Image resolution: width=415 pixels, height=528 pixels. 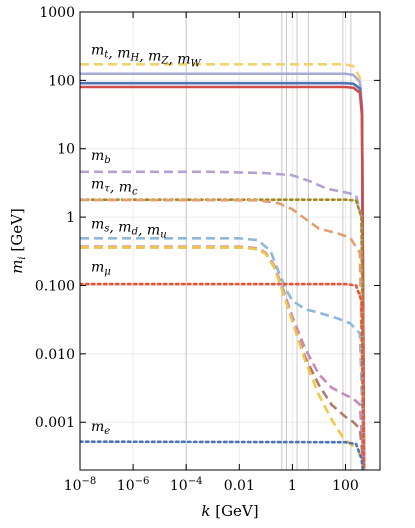 What do you see at coordinates (345, 486) in the screenshot?
I see `x-tick-label-5: 100` at bounding box center [345, 486].